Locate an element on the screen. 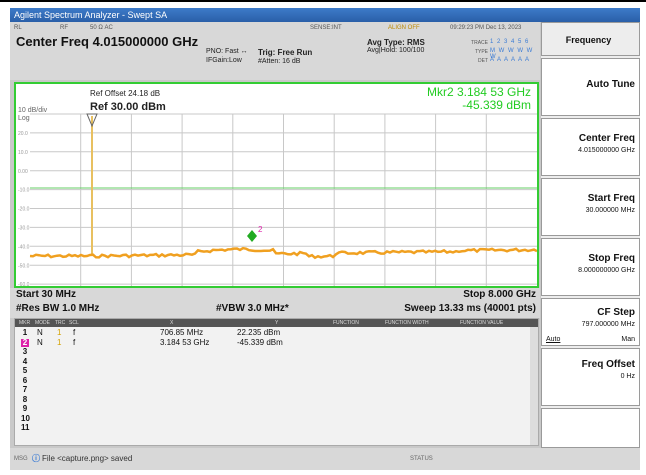 The height and width of the screenshot is (475, 646). start-freq-button: Start Freq 30.000000 MHz is located at coordinates (590, 207).